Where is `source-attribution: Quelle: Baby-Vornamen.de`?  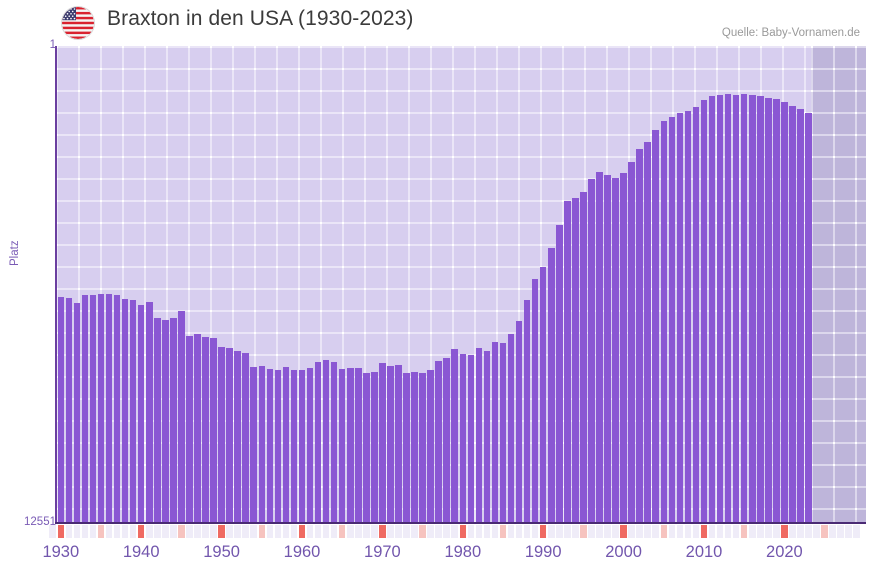
source-attribution: Quelle: Baby-Vornamen.de is located at coordinates (790, 33).